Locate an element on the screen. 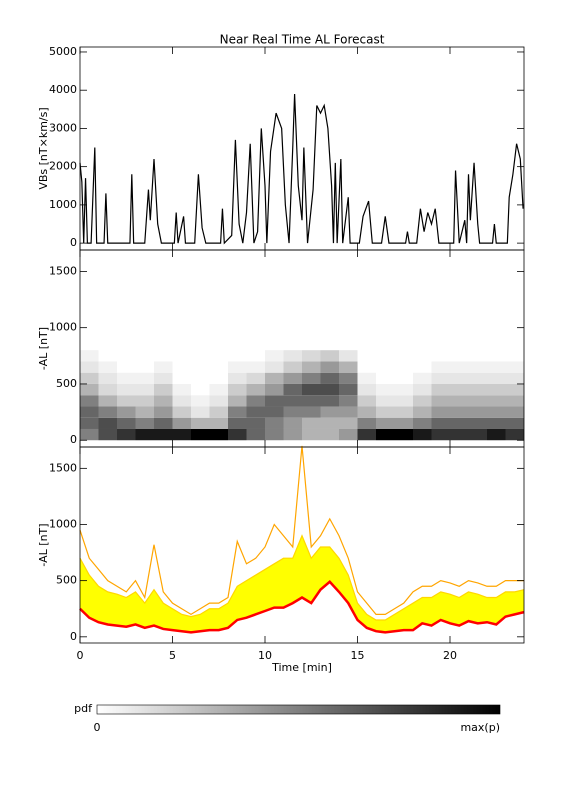 The image size is (576, 792). colorbar-min: 0 is located at coordinates (97, 727).